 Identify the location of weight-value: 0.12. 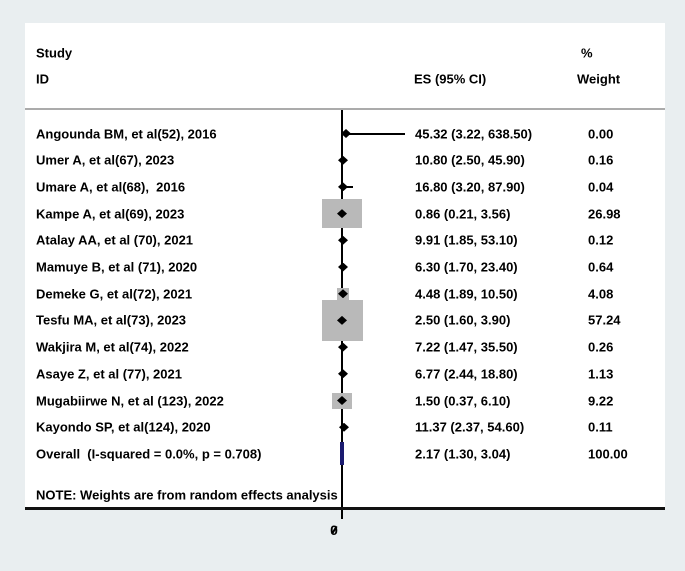
(601, 240).